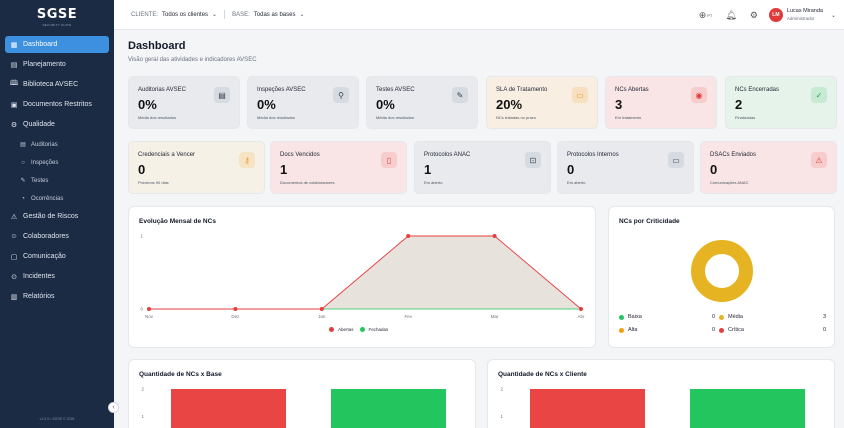 Image resolution: width=844 pixels, height=428 pixels. Describe the element at coordinates (482, 167) in the screenshot. I see `kpi-card: Protocolos ANAC 1 Em aberto ⊡` at that location.